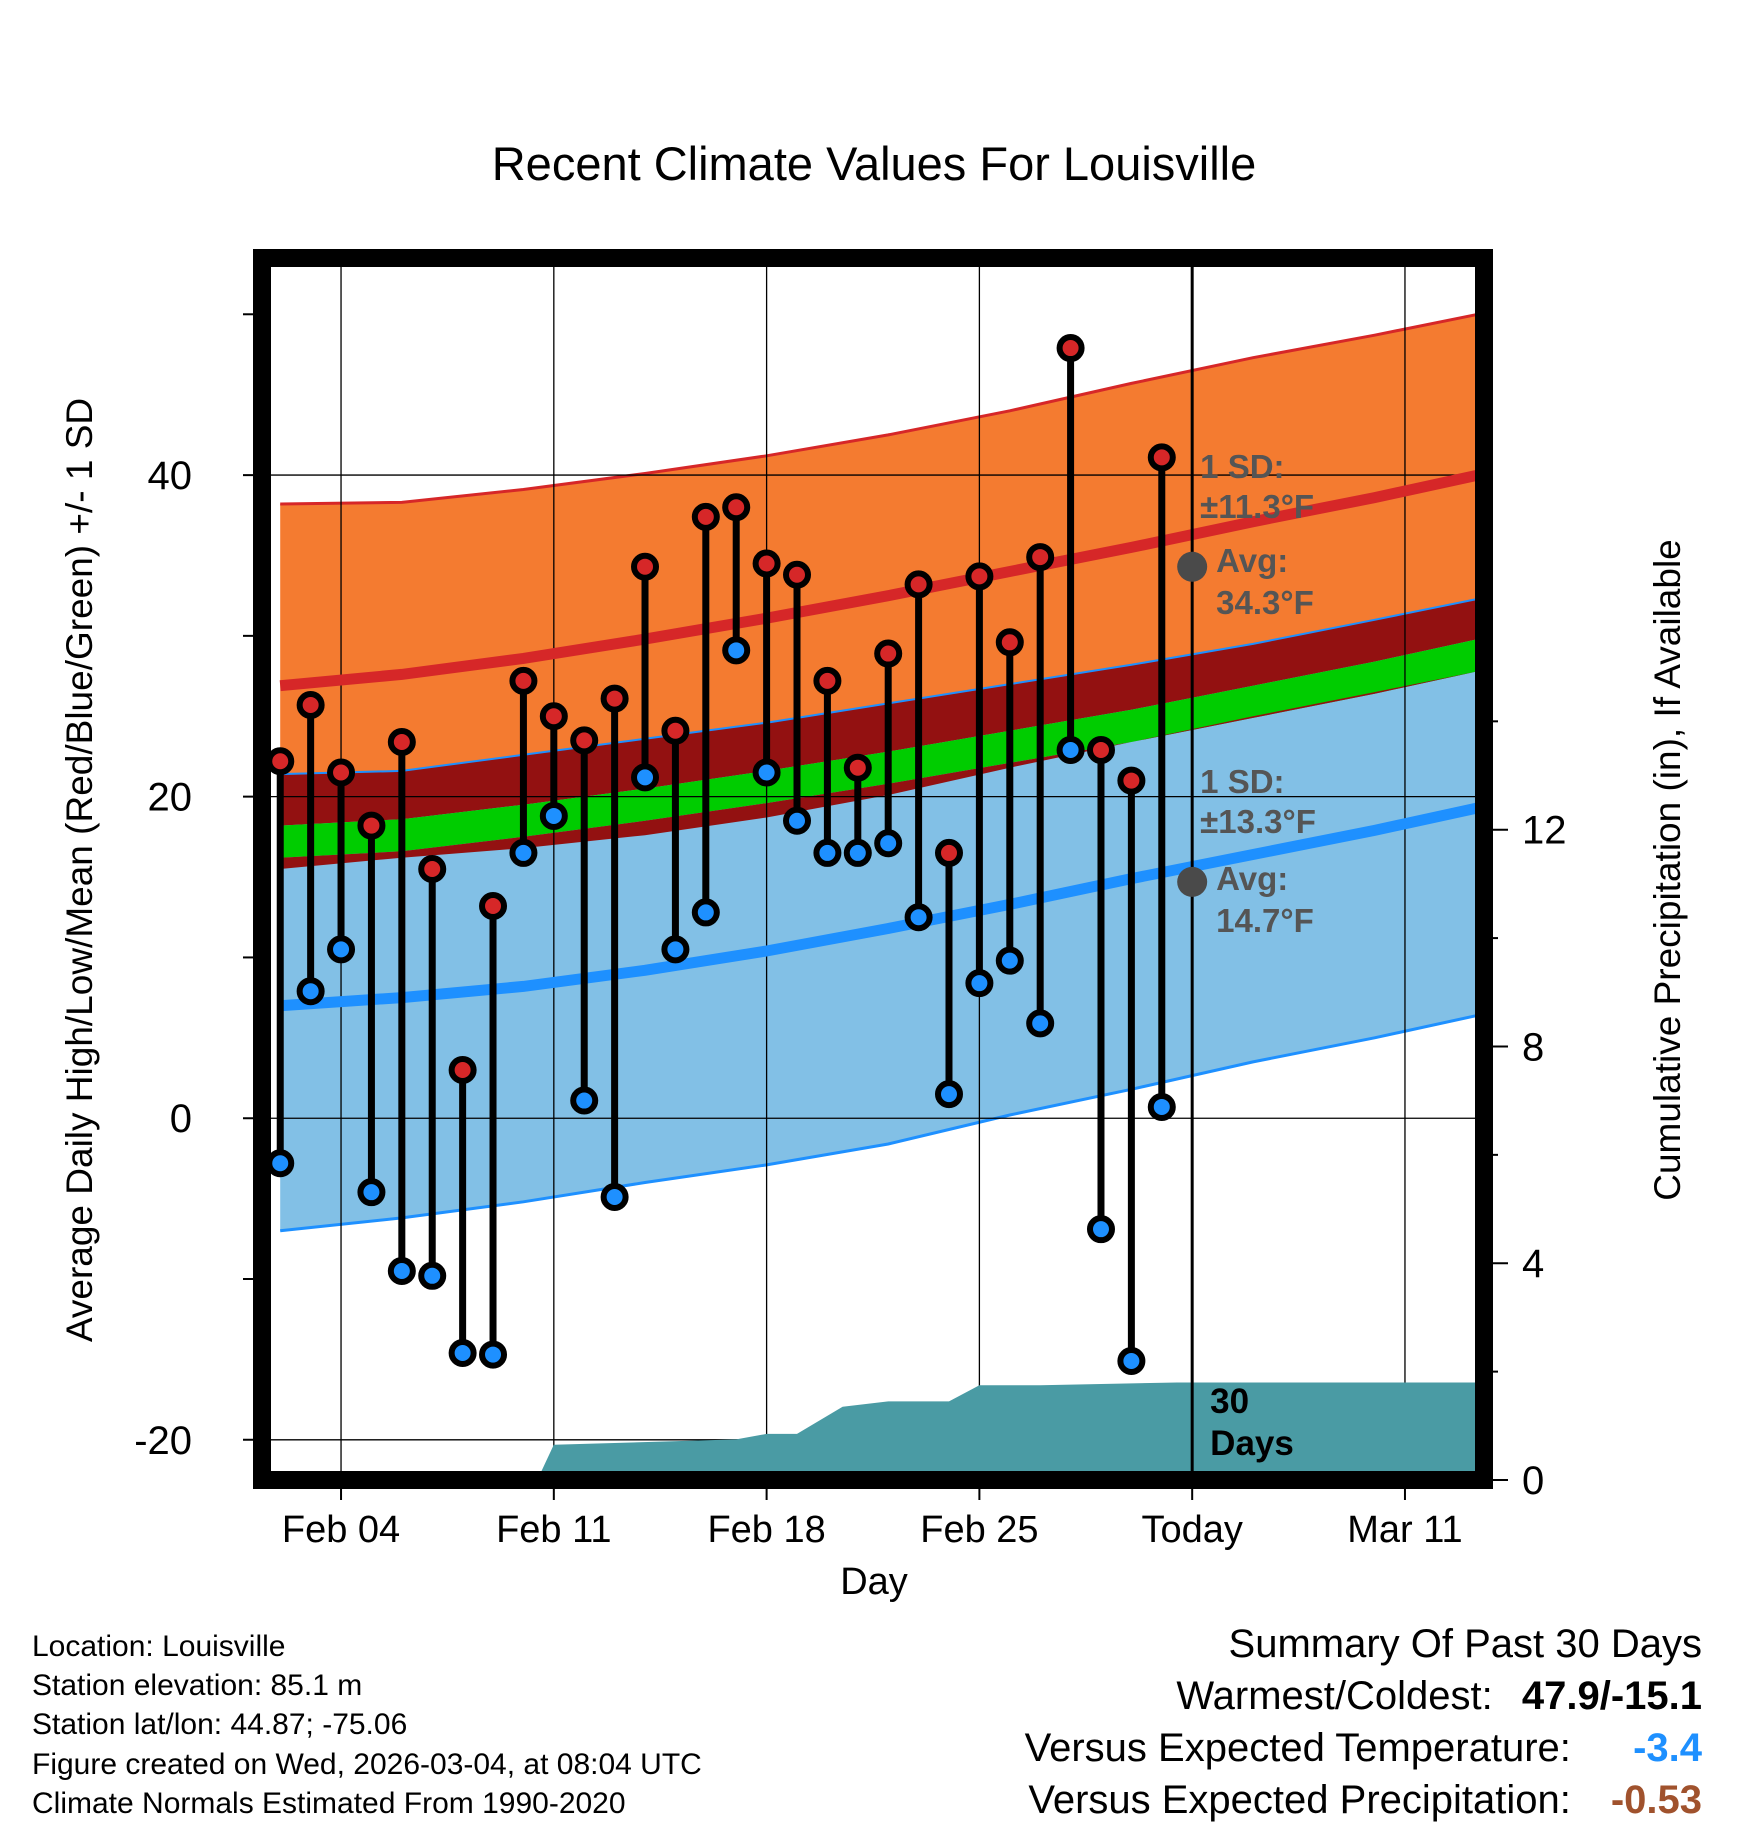  What do you see at coordinates (1533, 1264) in the screenshot?
I see `y2-tick-label: 4` at bounding box center [1533, 1264].